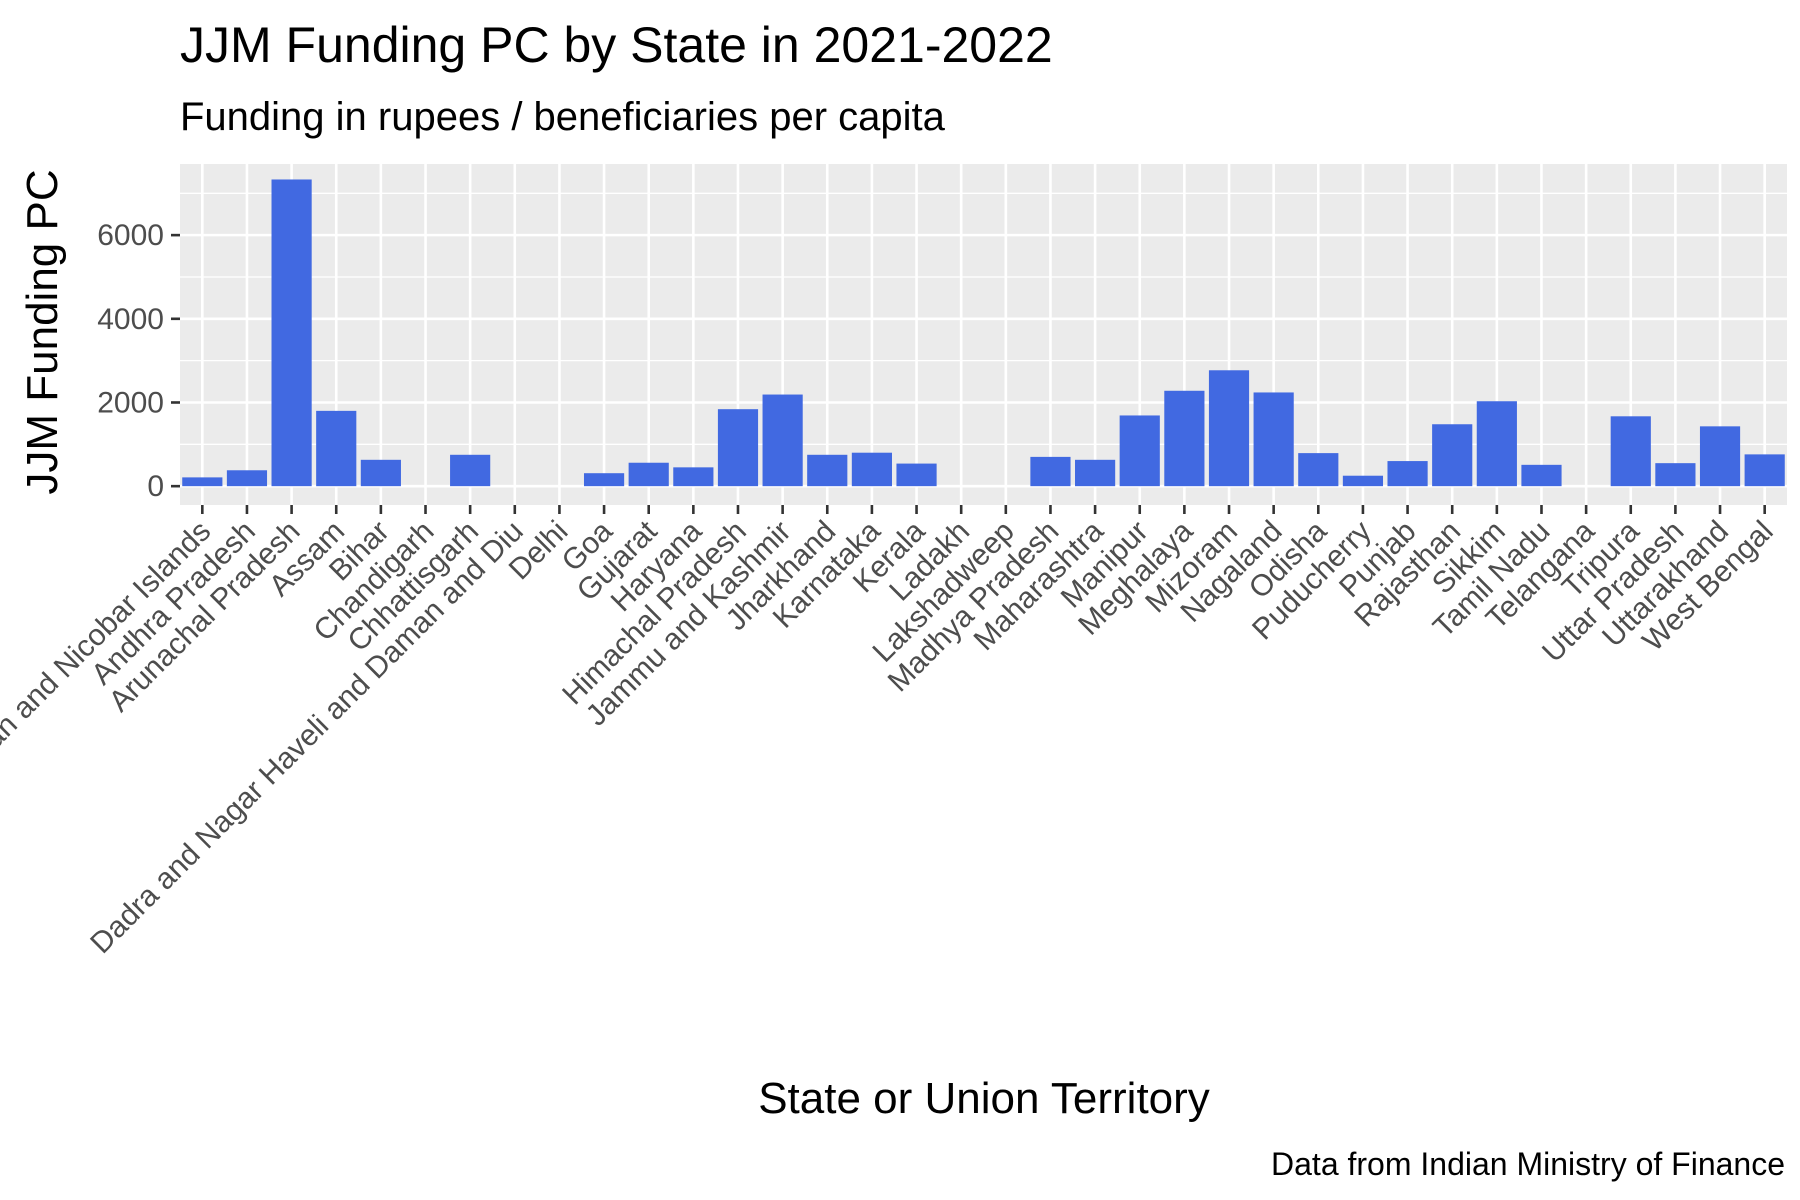 The height and width of the screenshot is (1200, 1800). I want to click on chart-title: JJM Funding PC by State in 2021-2022, so click(616, 45).